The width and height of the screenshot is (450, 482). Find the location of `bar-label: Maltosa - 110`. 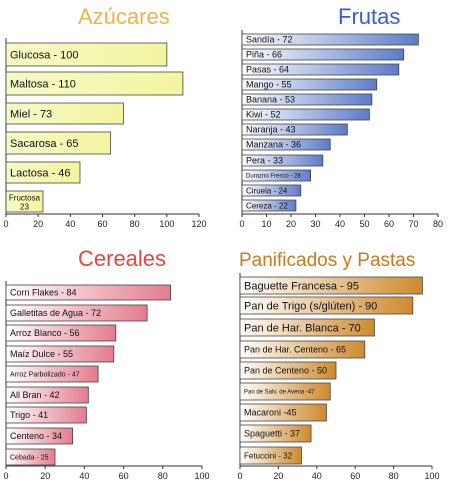

bar-label: Maltosa - 110 is located at coordinates (43, 84).